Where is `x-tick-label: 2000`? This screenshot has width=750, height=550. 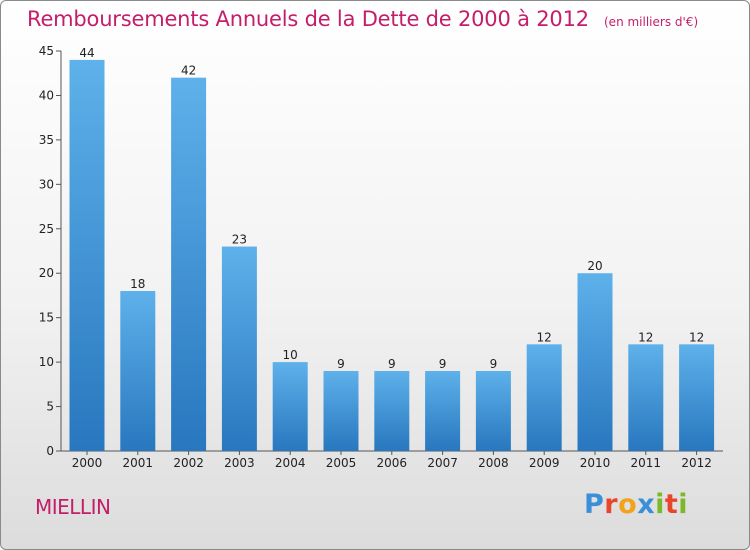 x-tick-label: 2000 is located at coordinates (87, 463).